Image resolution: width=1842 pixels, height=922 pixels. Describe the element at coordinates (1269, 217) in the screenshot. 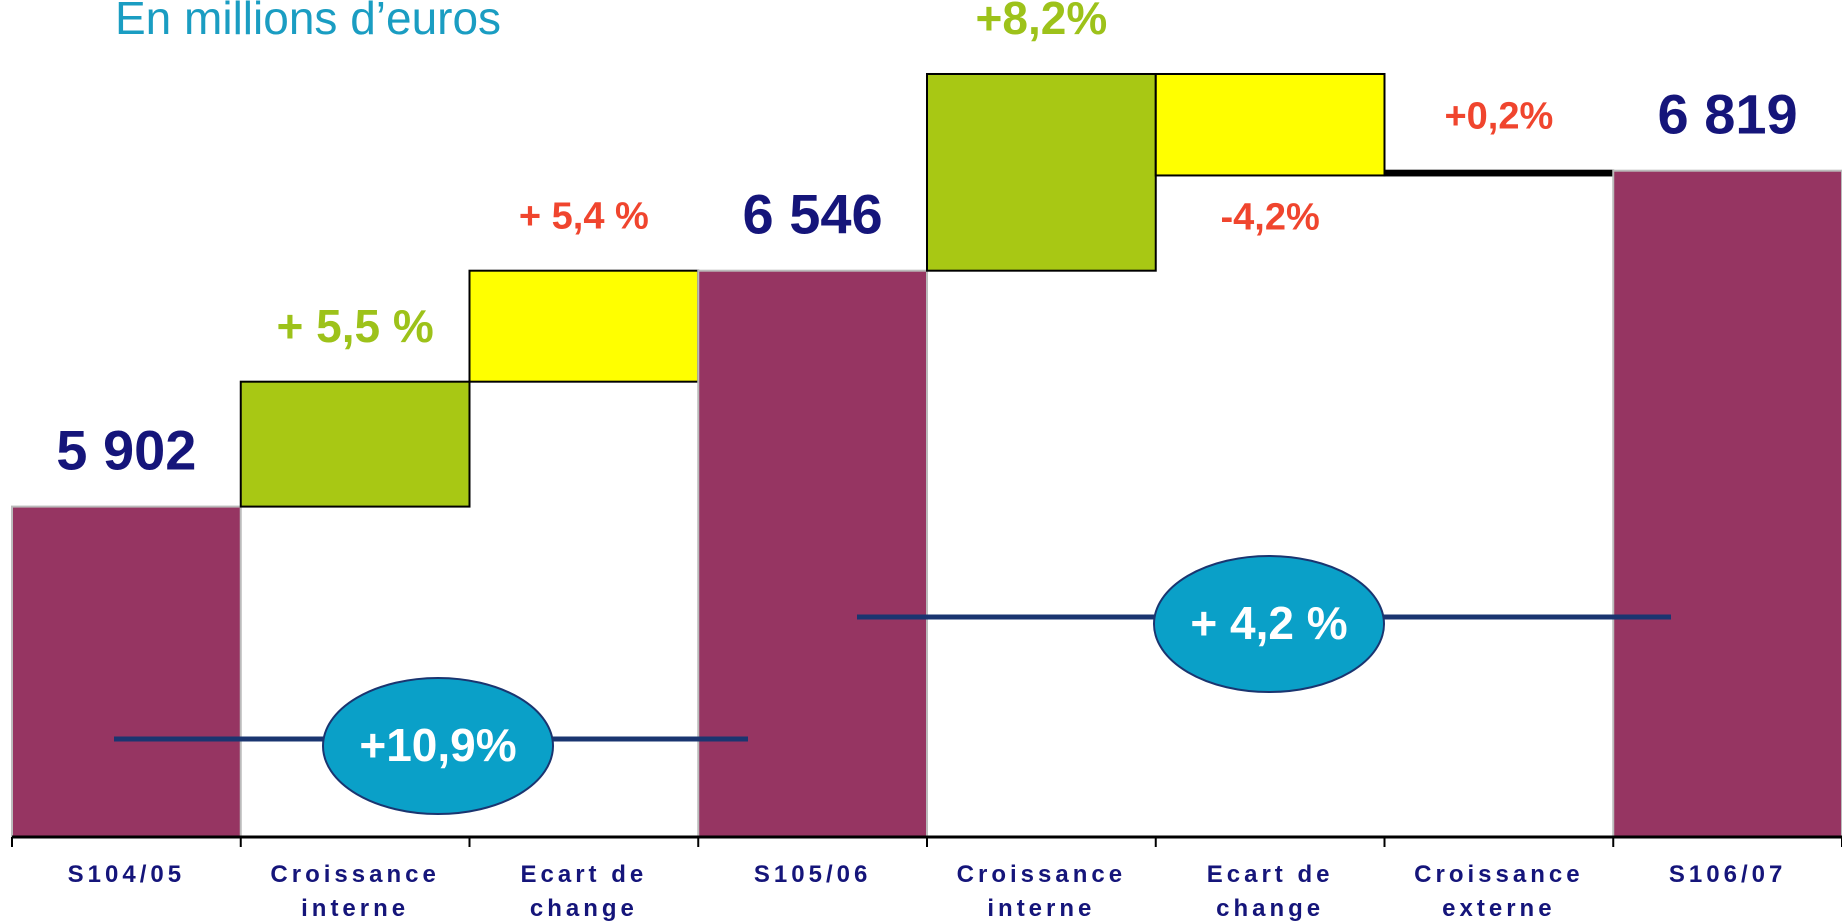

I see `growth-label: -4,2%` at that location.